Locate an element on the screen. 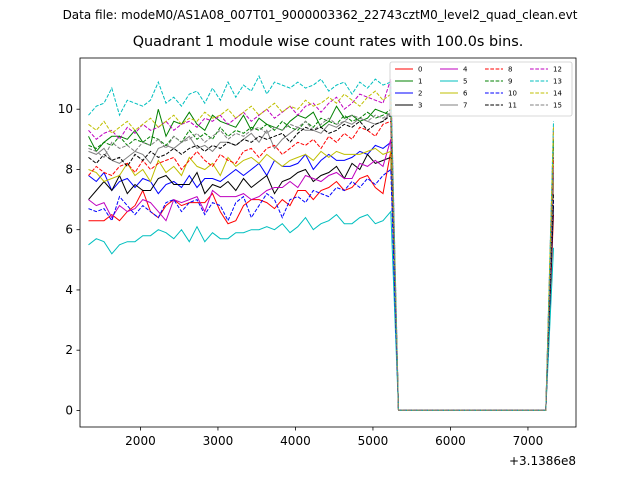 The image size is (640, 480). legend-label-5: 5 is located at coordinates (465, 82).